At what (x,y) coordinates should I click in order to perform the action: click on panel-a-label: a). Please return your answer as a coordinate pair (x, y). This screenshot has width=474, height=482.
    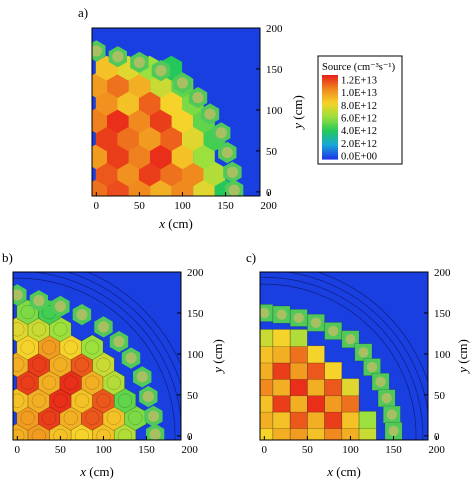
    Looking at the image, I should click on (83, 12).